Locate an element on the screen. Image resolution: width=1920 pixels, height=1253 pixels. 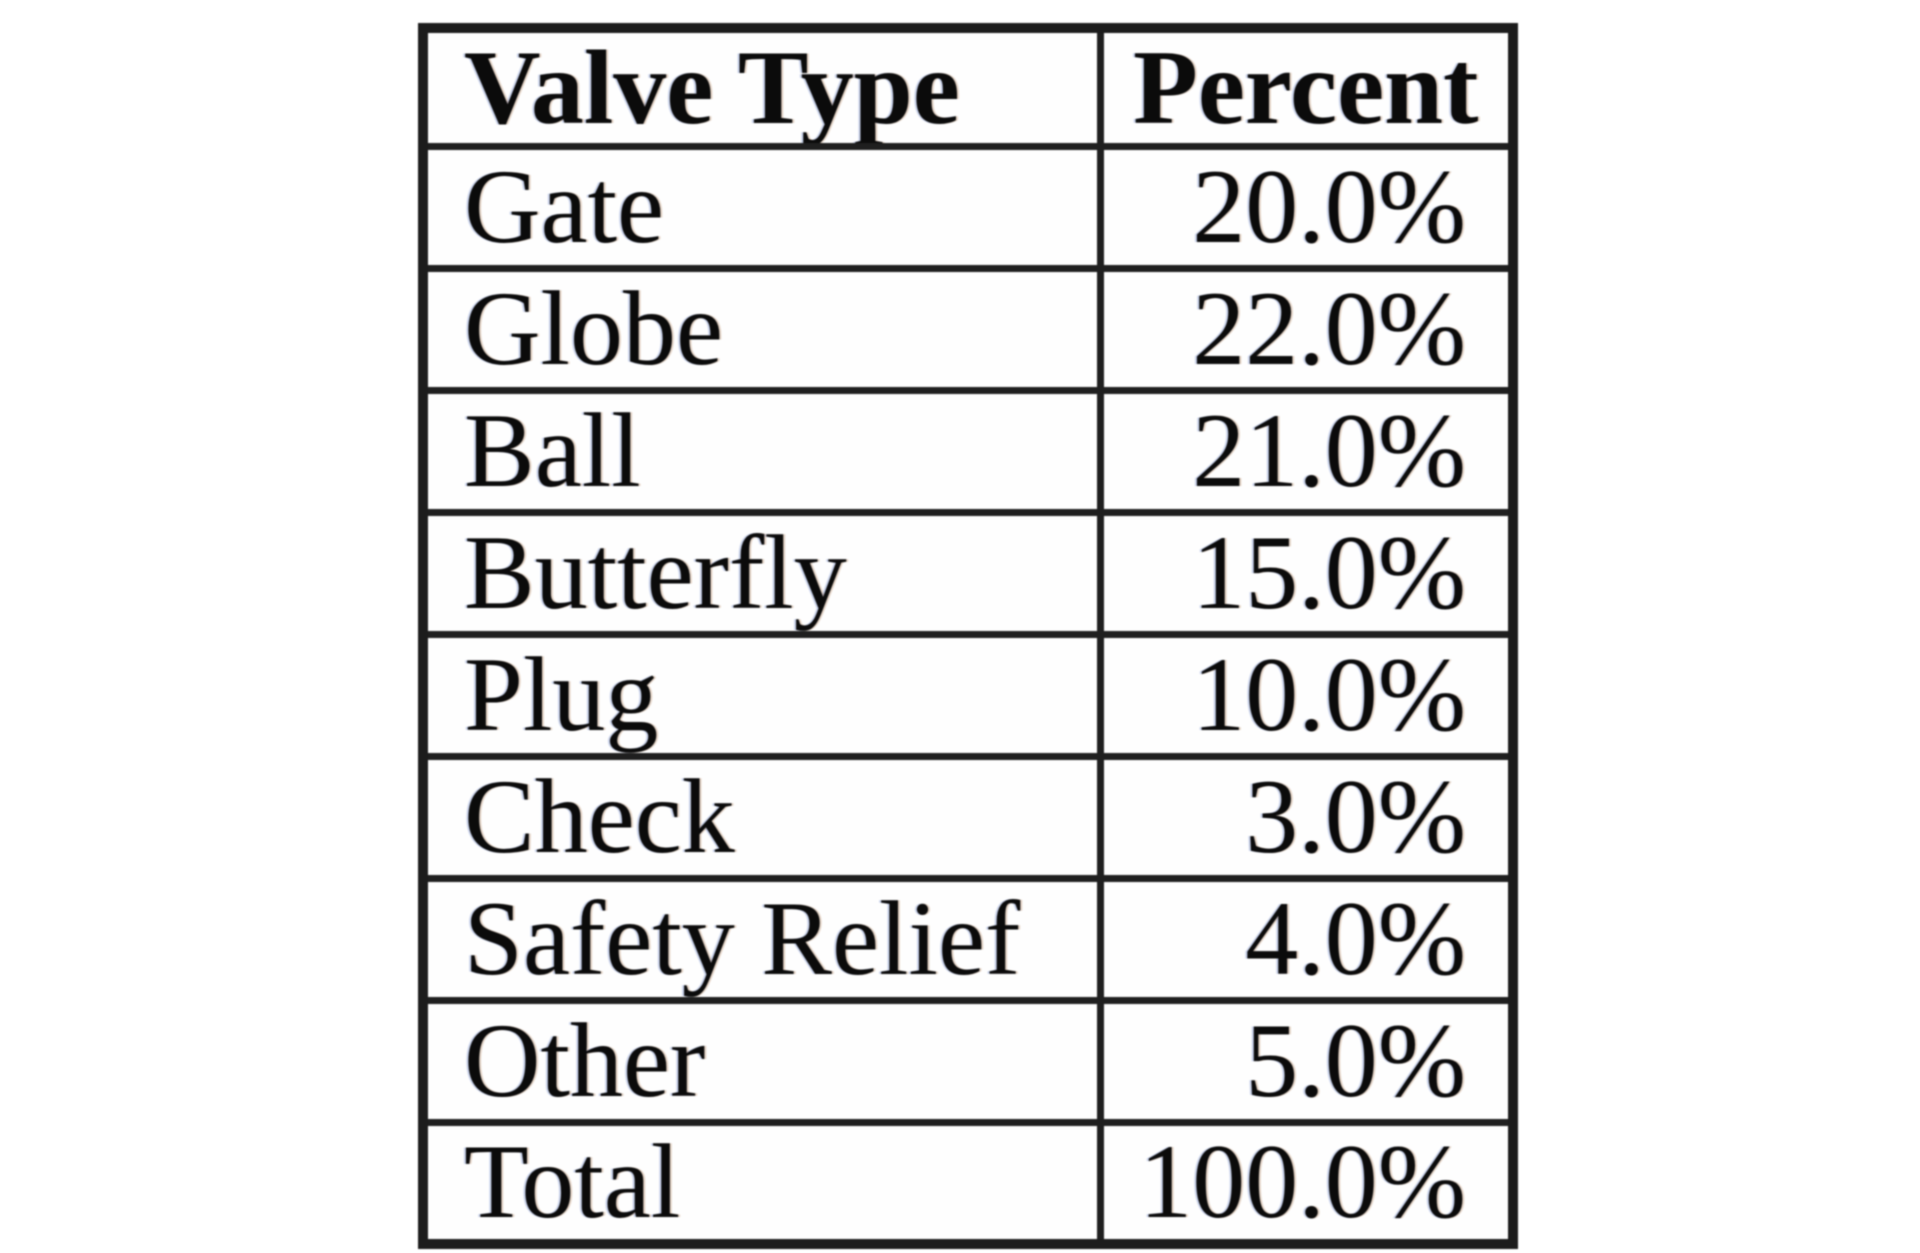
valve-type-cell: Ball is located at coordinates (761, 451).